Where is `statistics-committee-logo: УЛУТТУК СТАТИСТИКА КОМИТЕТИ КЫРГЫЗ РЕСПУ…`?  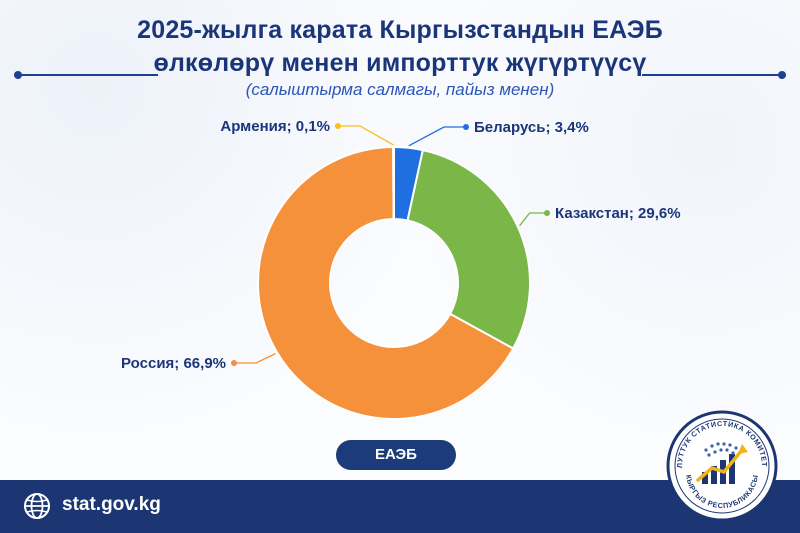 statistics-committee-logo: УЛУТТУК СТАТИСТИКА КОМИТЕТИ КЫРГЫЗ РЕСПУ… is located at coordinates (722, 466).